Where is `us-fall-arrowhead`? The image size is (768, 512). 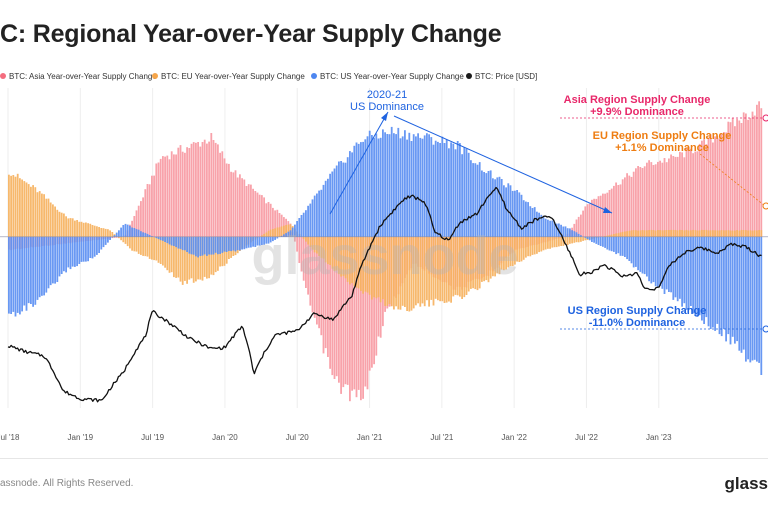
us-fall-arrowhead is located at coordinates (607, 210).